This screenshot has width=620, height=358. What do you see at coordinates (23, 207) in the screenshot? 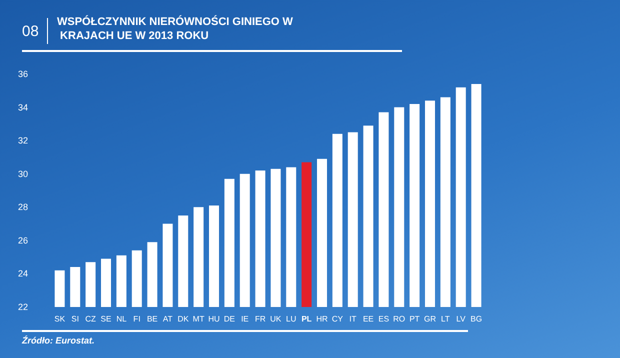
I see `y-tick-label: 28` at bounding box center [23, 207].